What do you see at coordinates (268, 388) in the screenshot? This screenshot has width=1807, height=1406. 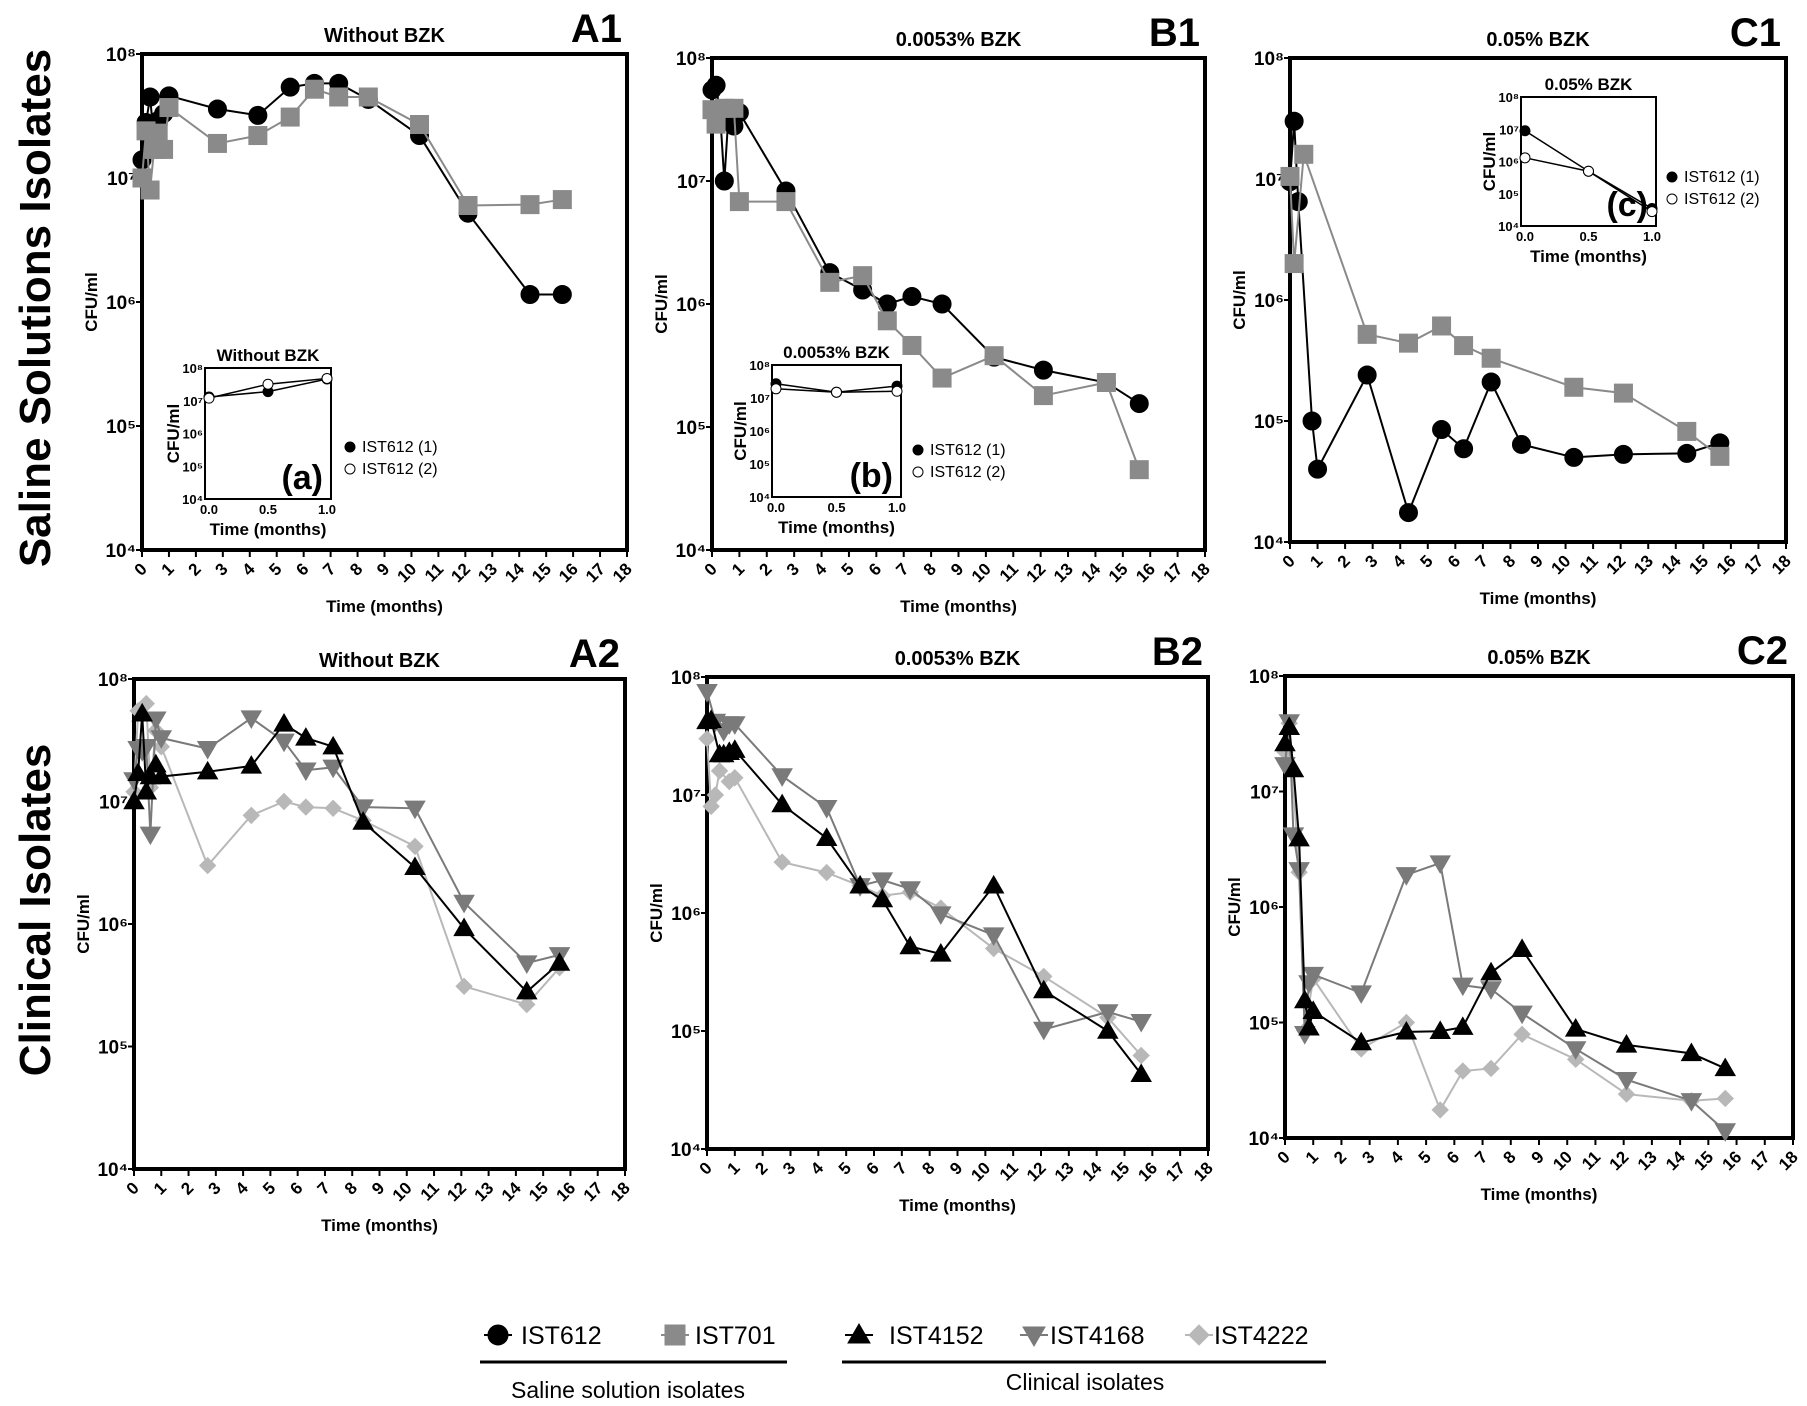 I see `inset-series` at bounding box center [268, 388].